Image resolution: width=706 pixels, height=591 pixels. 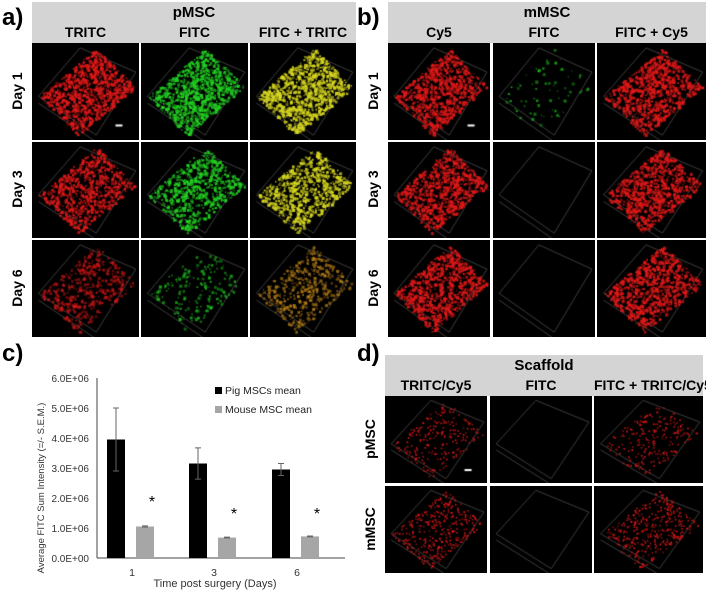 I want to click on y-tick-label: 6.0E+06, so click(x=70, y=379).